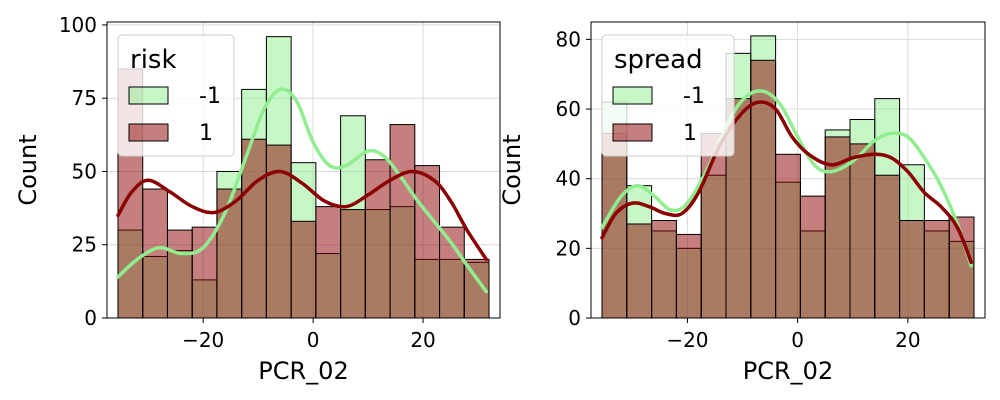 The height and width of the screenshot is (400, 1000). I want to click on legend-title: risk, so click(153, 60).